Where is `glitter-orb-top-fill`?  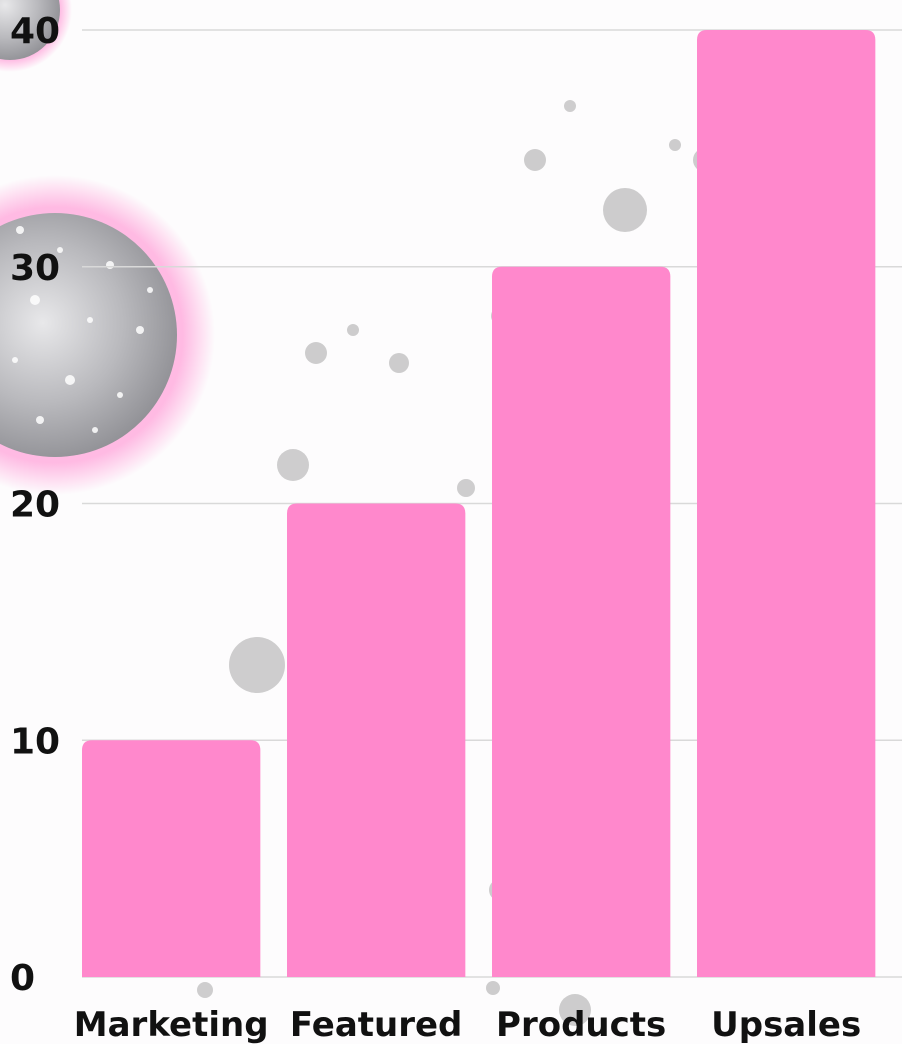
glitter-orb-top-fill is located at coordinates (30, 30).